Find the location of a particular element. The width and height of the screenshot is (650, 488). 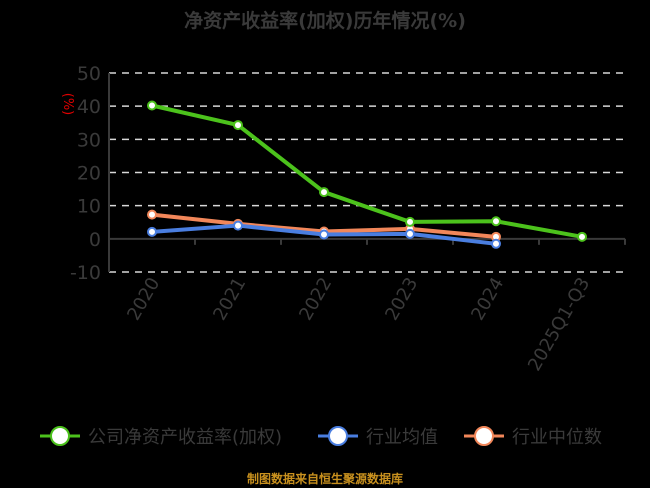

y-tick-label: 40 is located at coordinates (89, 107).